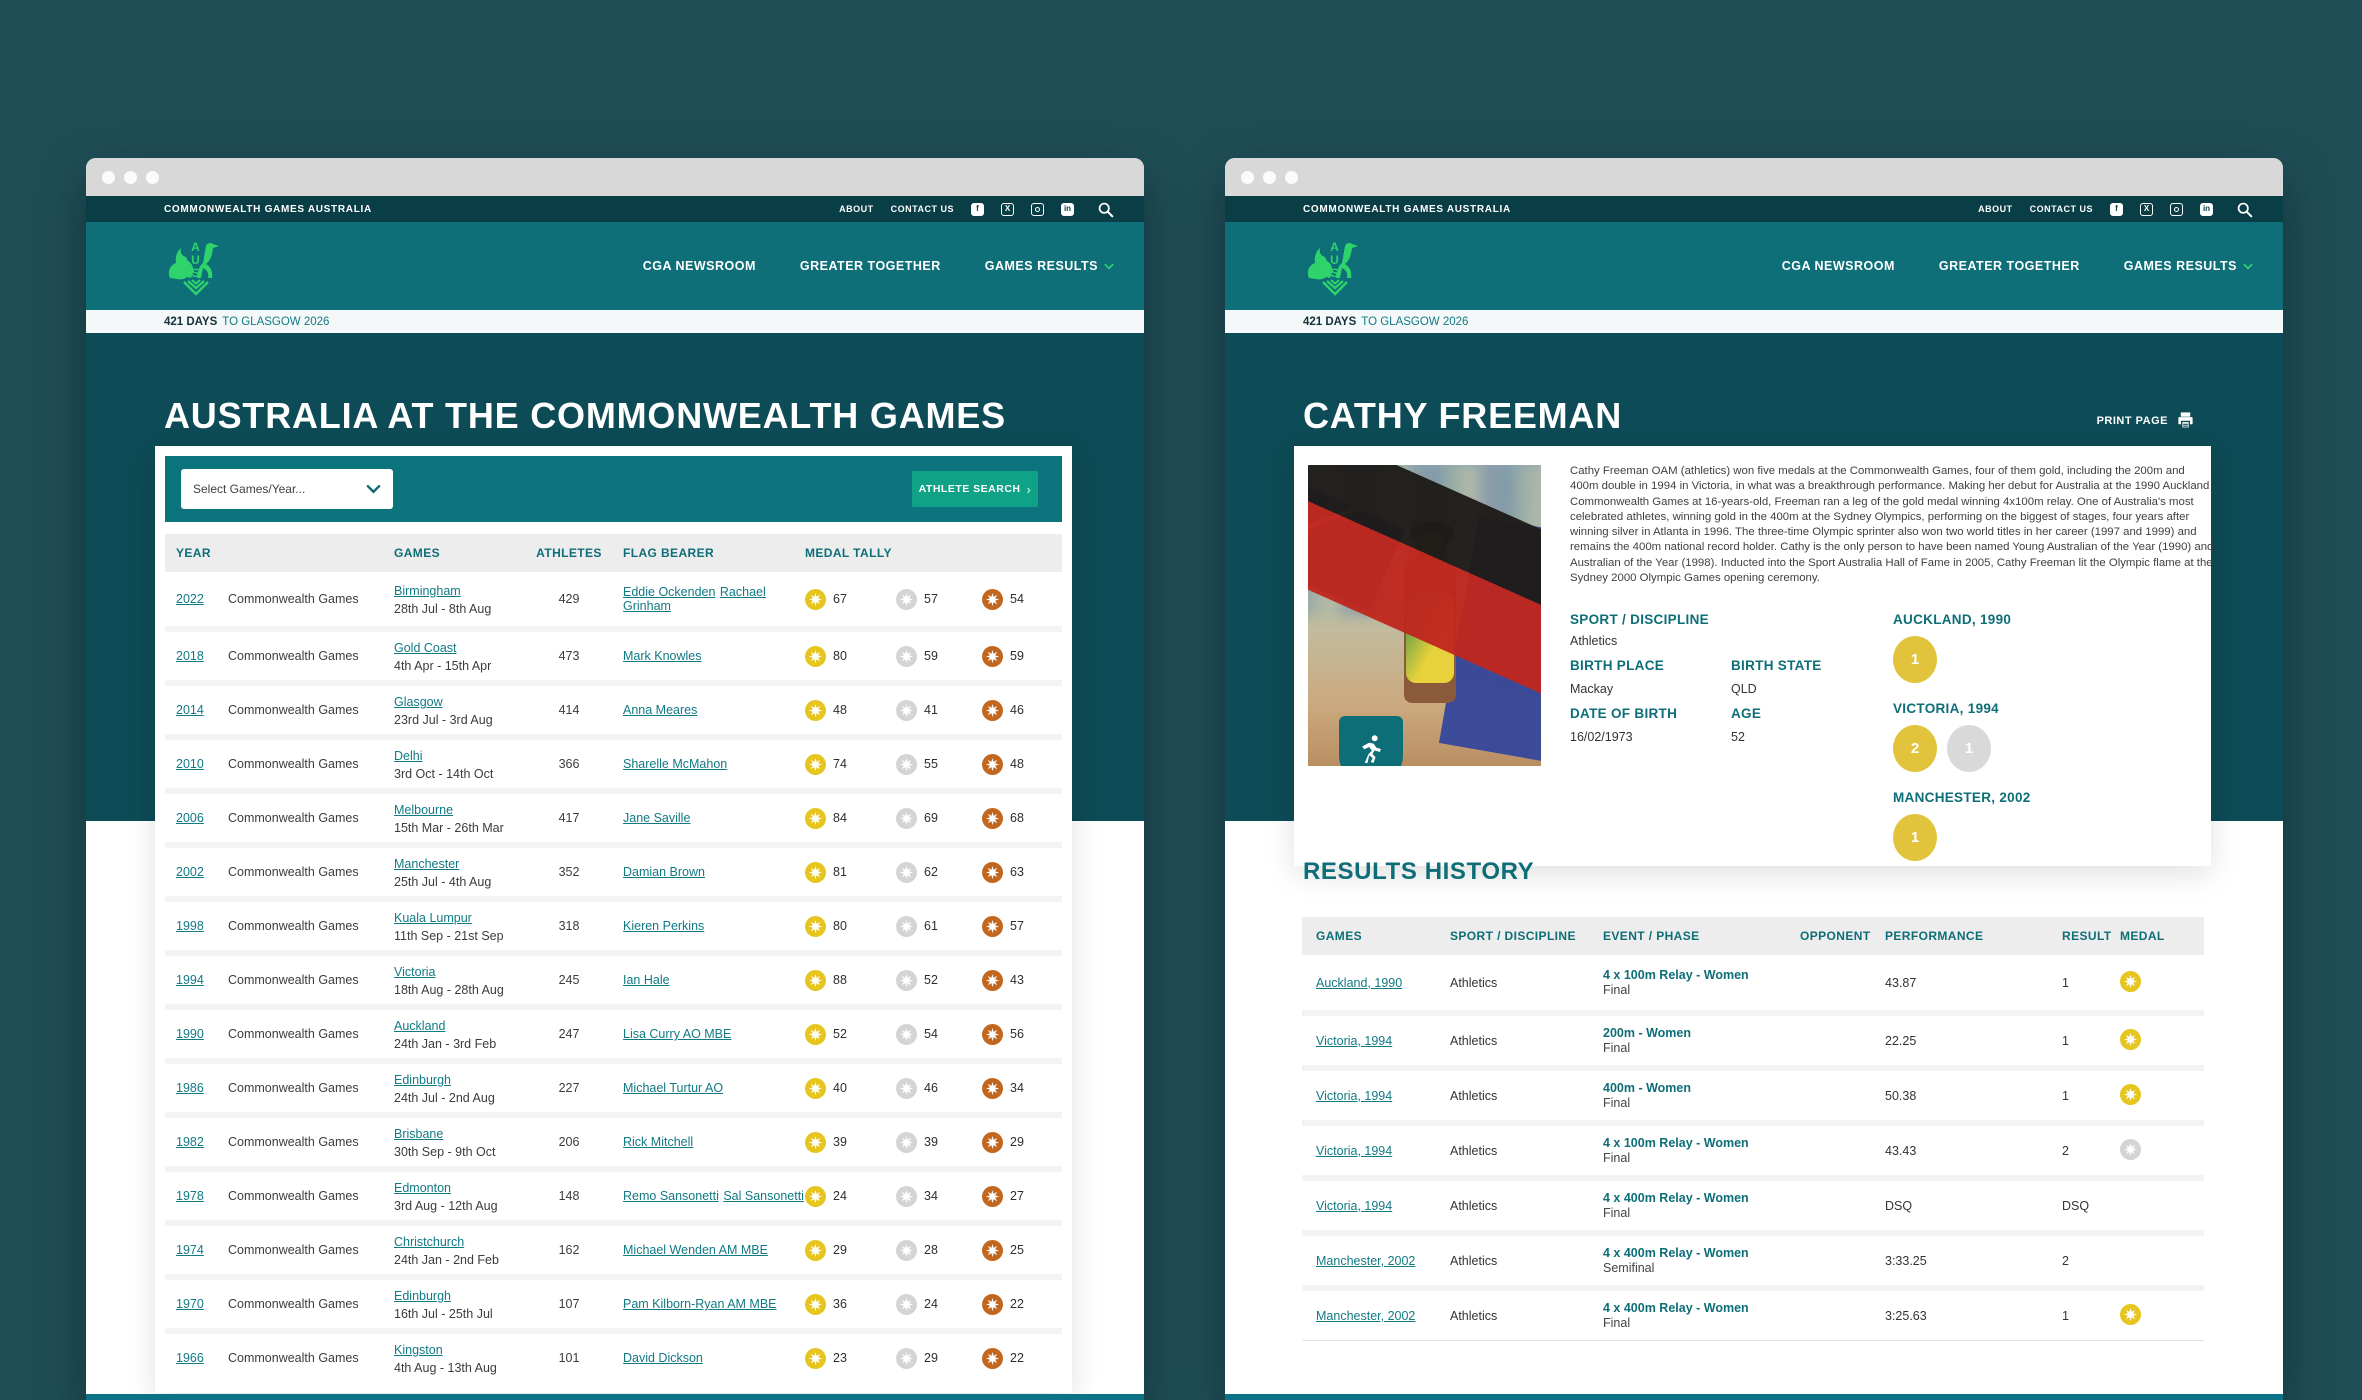  Describe the element at coordinates (931, 926) in the screenshot. I see `silver-count: 61` at that location.